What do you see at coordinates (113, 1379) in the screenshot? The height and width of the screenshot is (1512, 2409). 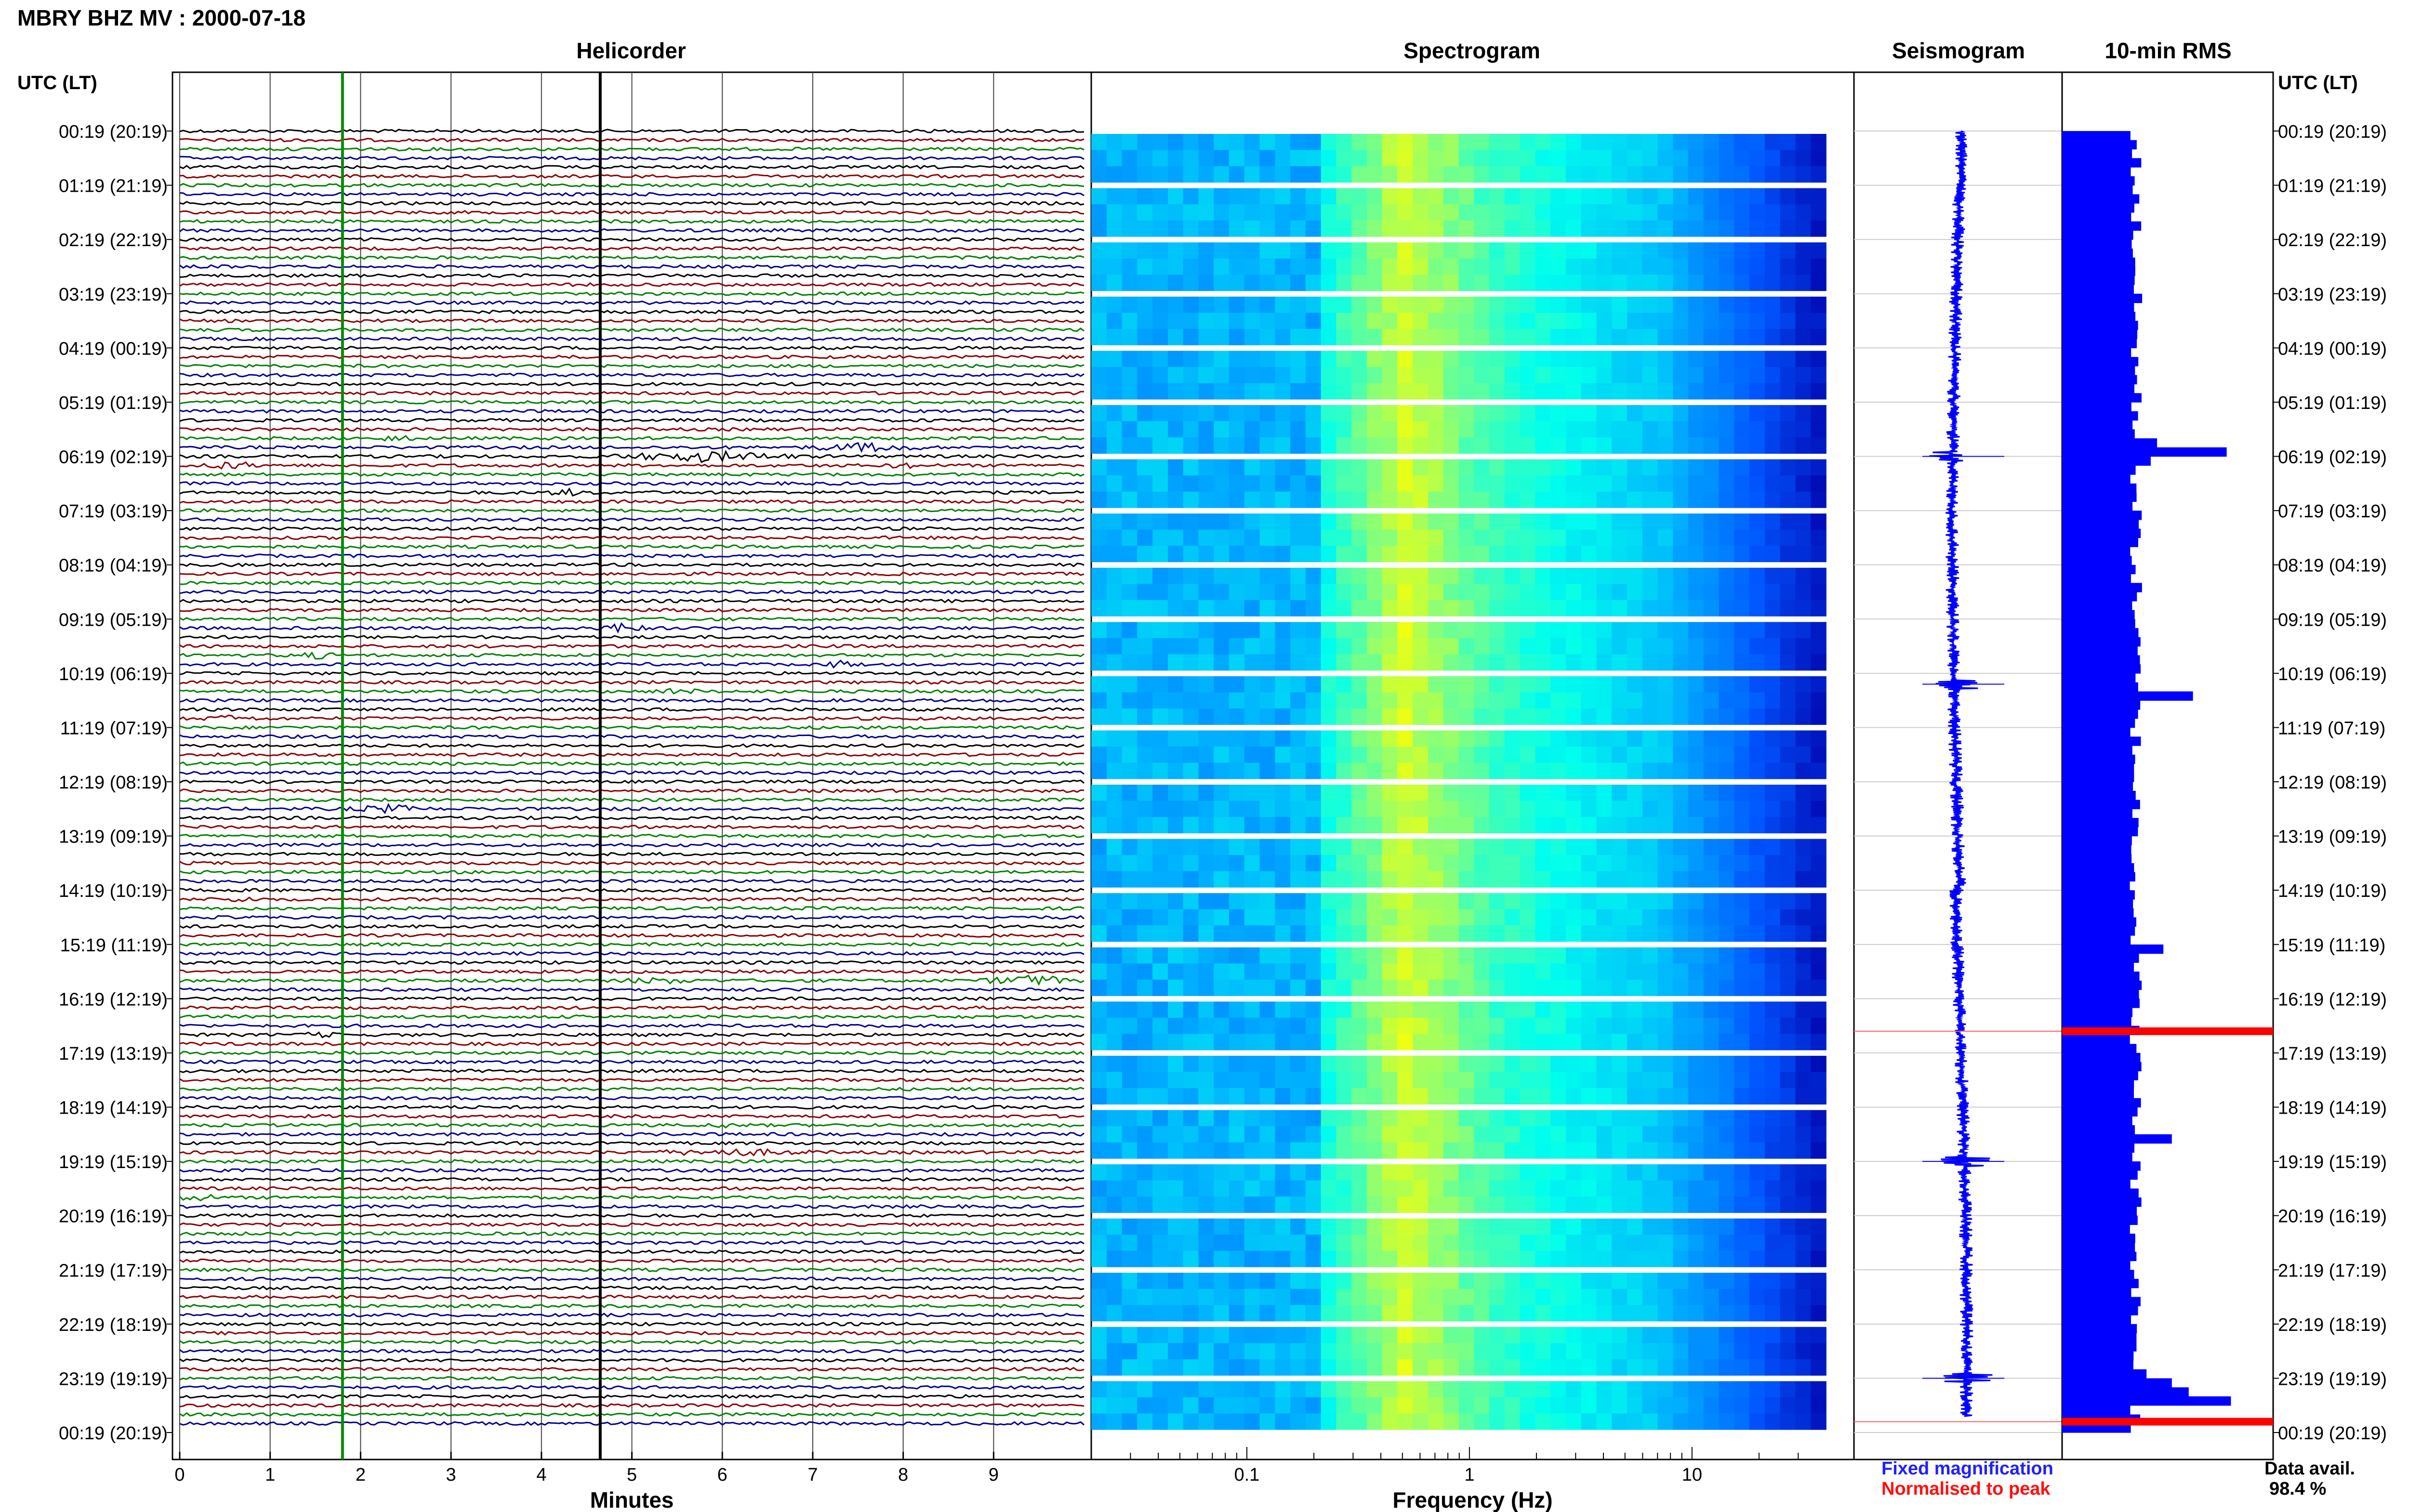 I see `time-label-left: 23:19 (19:19)` at bounding box center [113, 1379].